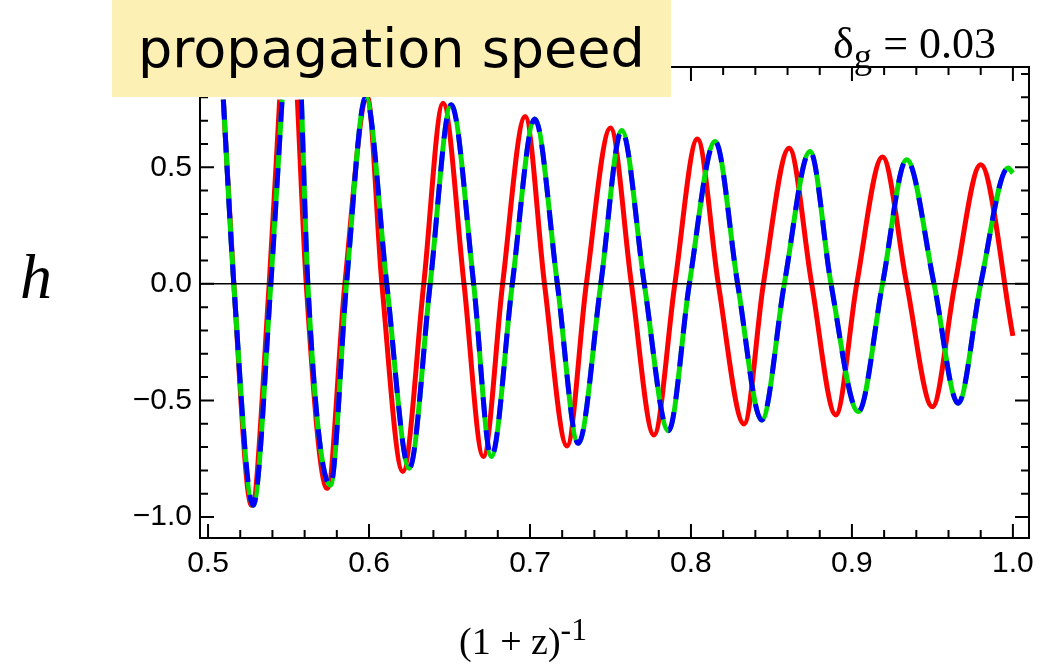 The image size is (1046, 672). Describe the element at coordinates (171, 165) in the screenshot. I see `y-tick-label: 0.5` at that location.